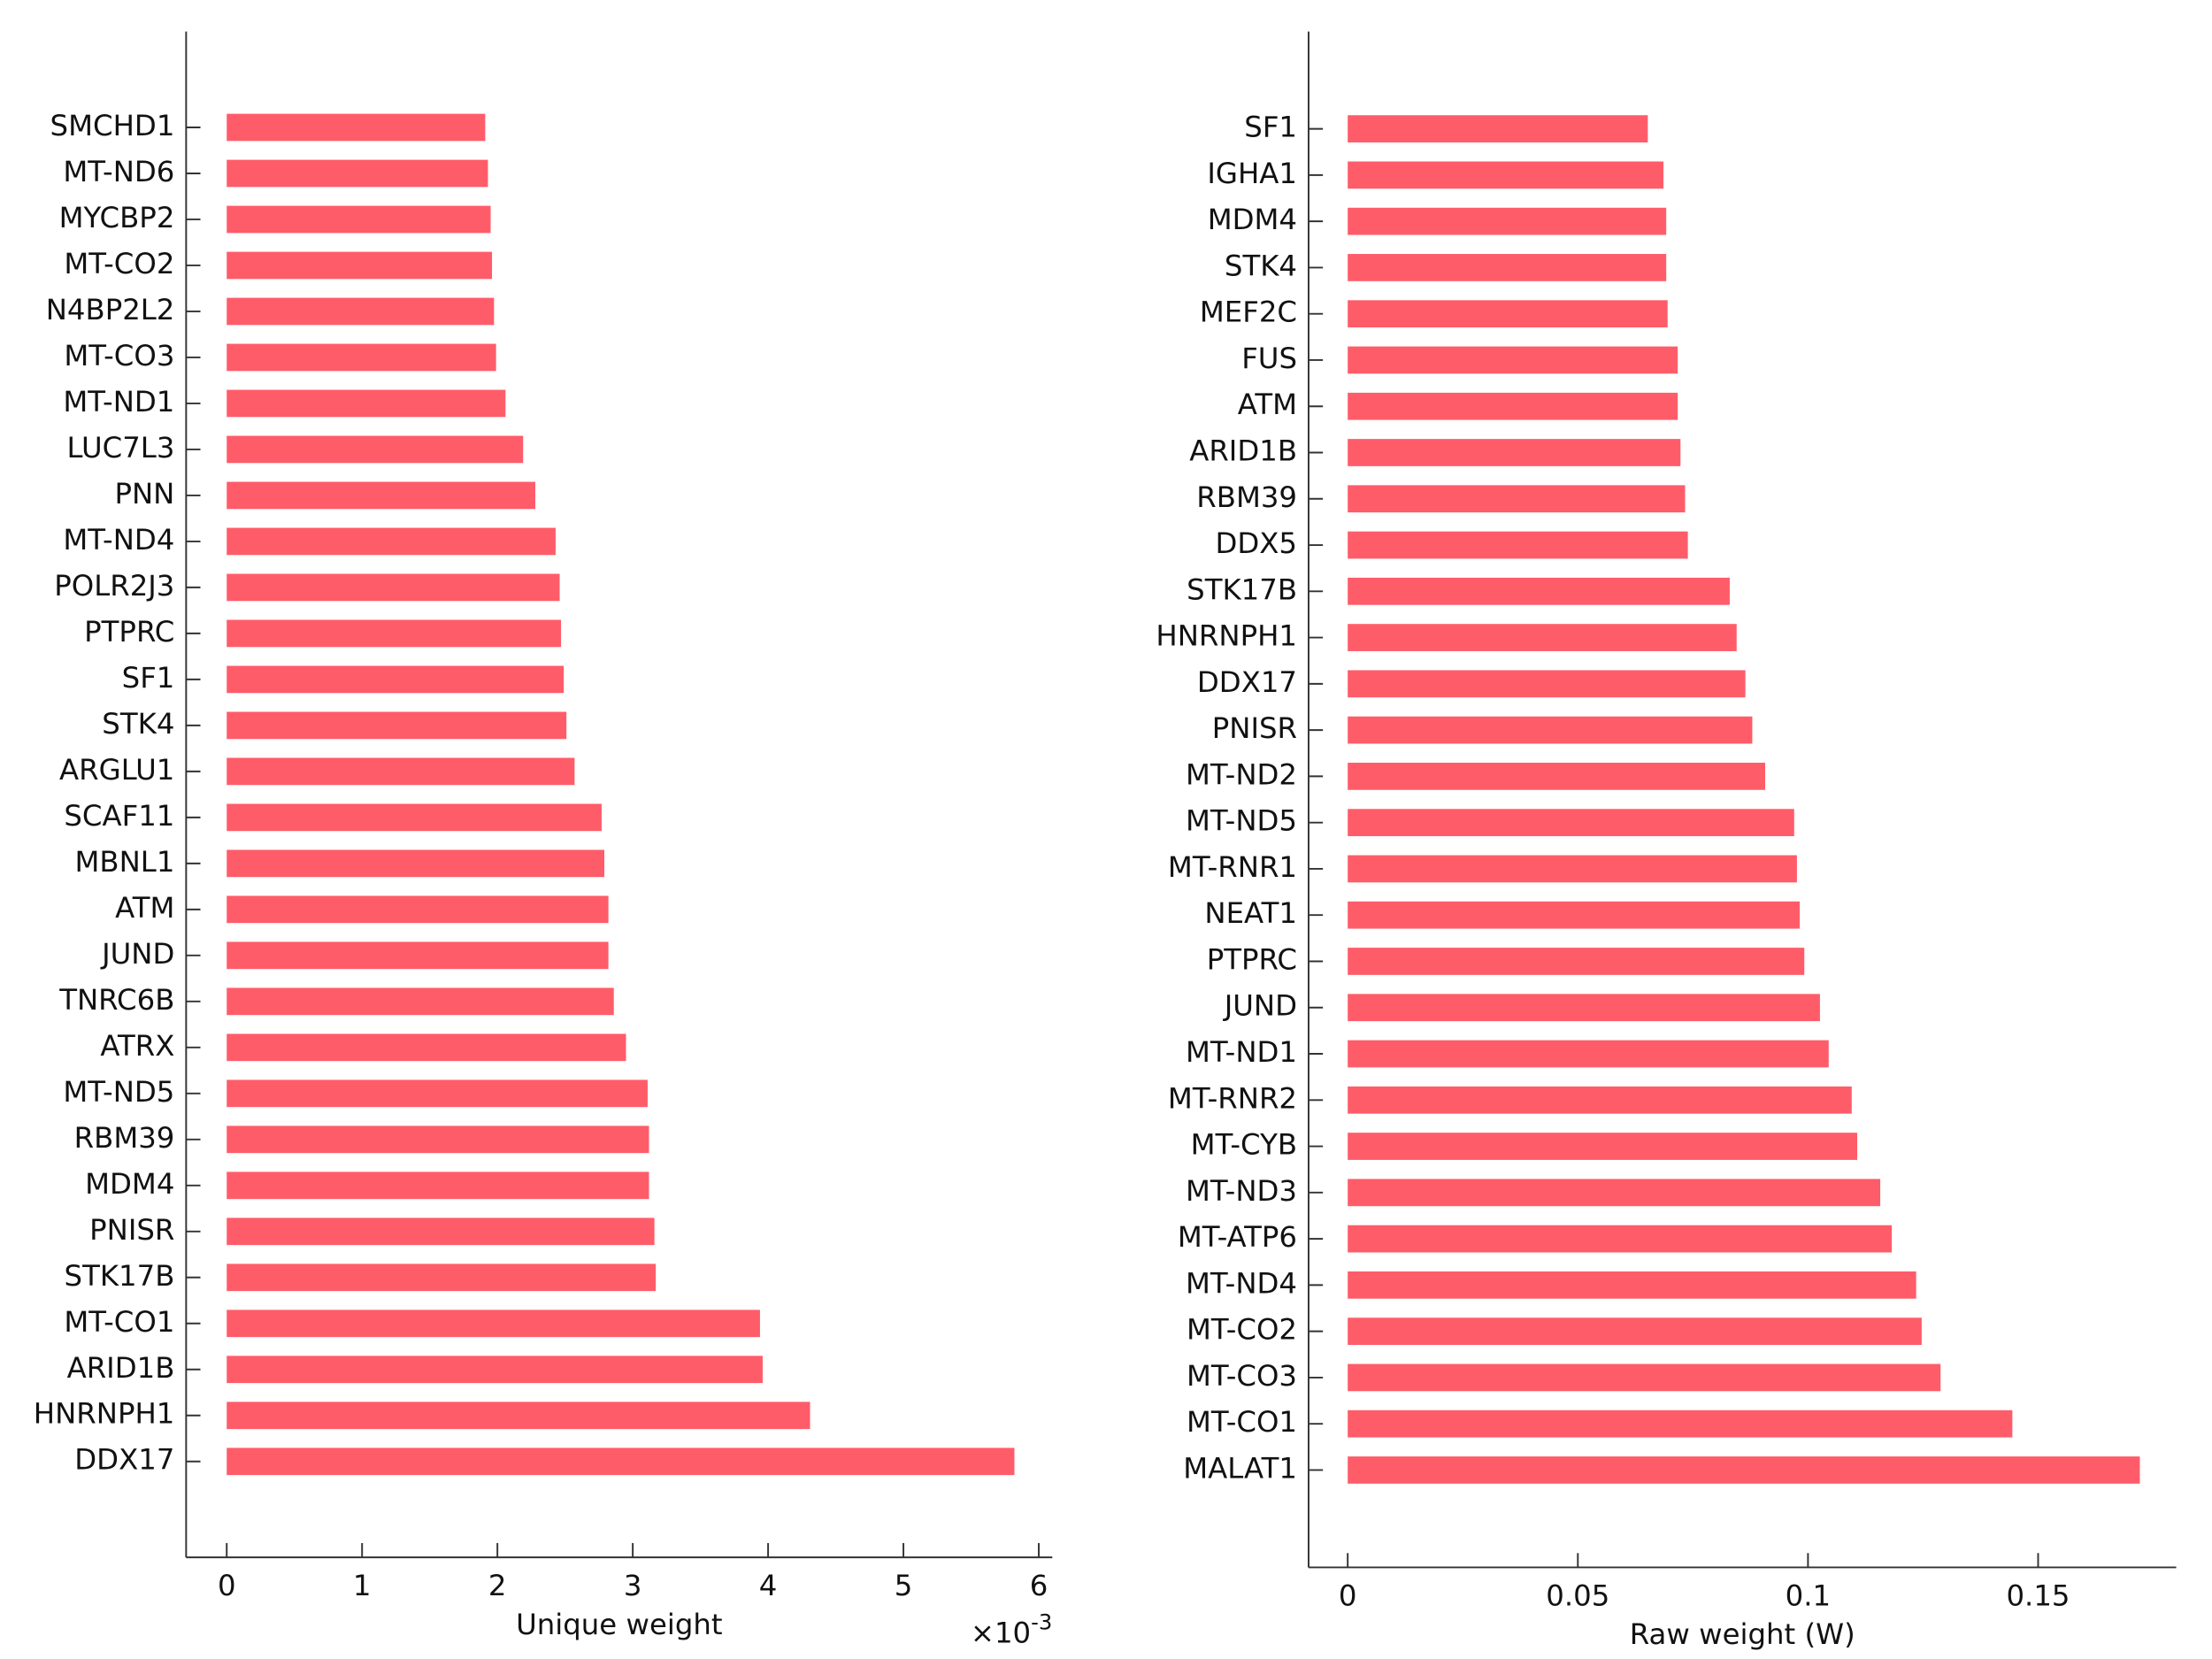 Image resolution: width=2212 pixels, height=1659 pixels. I want to click on y-tick-label: SMCHD1, so click(113, 126).